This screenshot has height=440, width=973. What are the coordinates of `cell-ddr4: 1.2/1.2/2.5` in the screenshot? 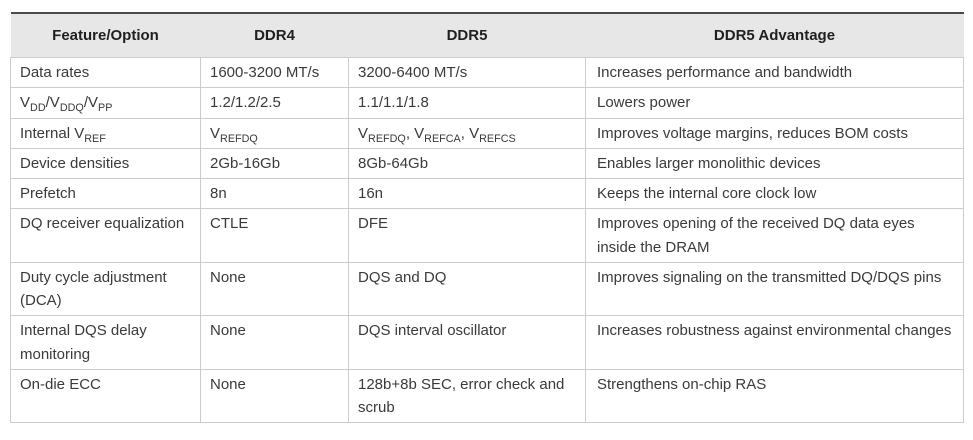 It's located at (274, 103).